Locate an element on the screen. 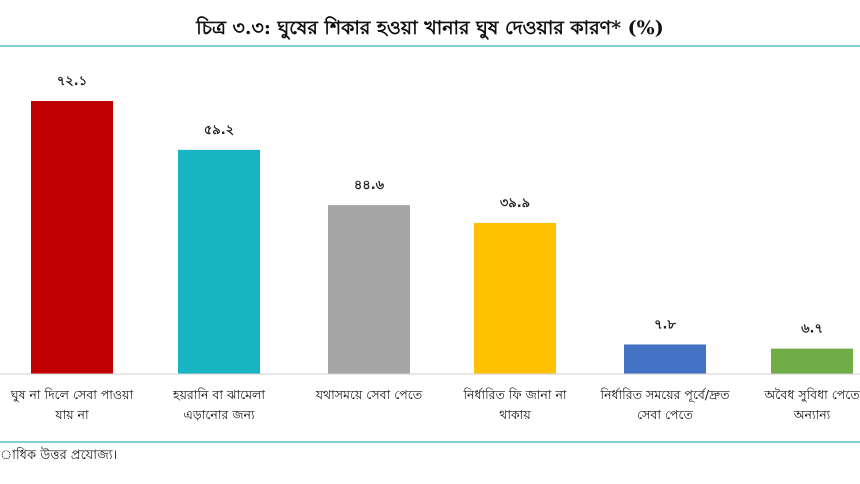  category-label-4-line-1: সেবা পেতে is located at coordinates (665, 414).